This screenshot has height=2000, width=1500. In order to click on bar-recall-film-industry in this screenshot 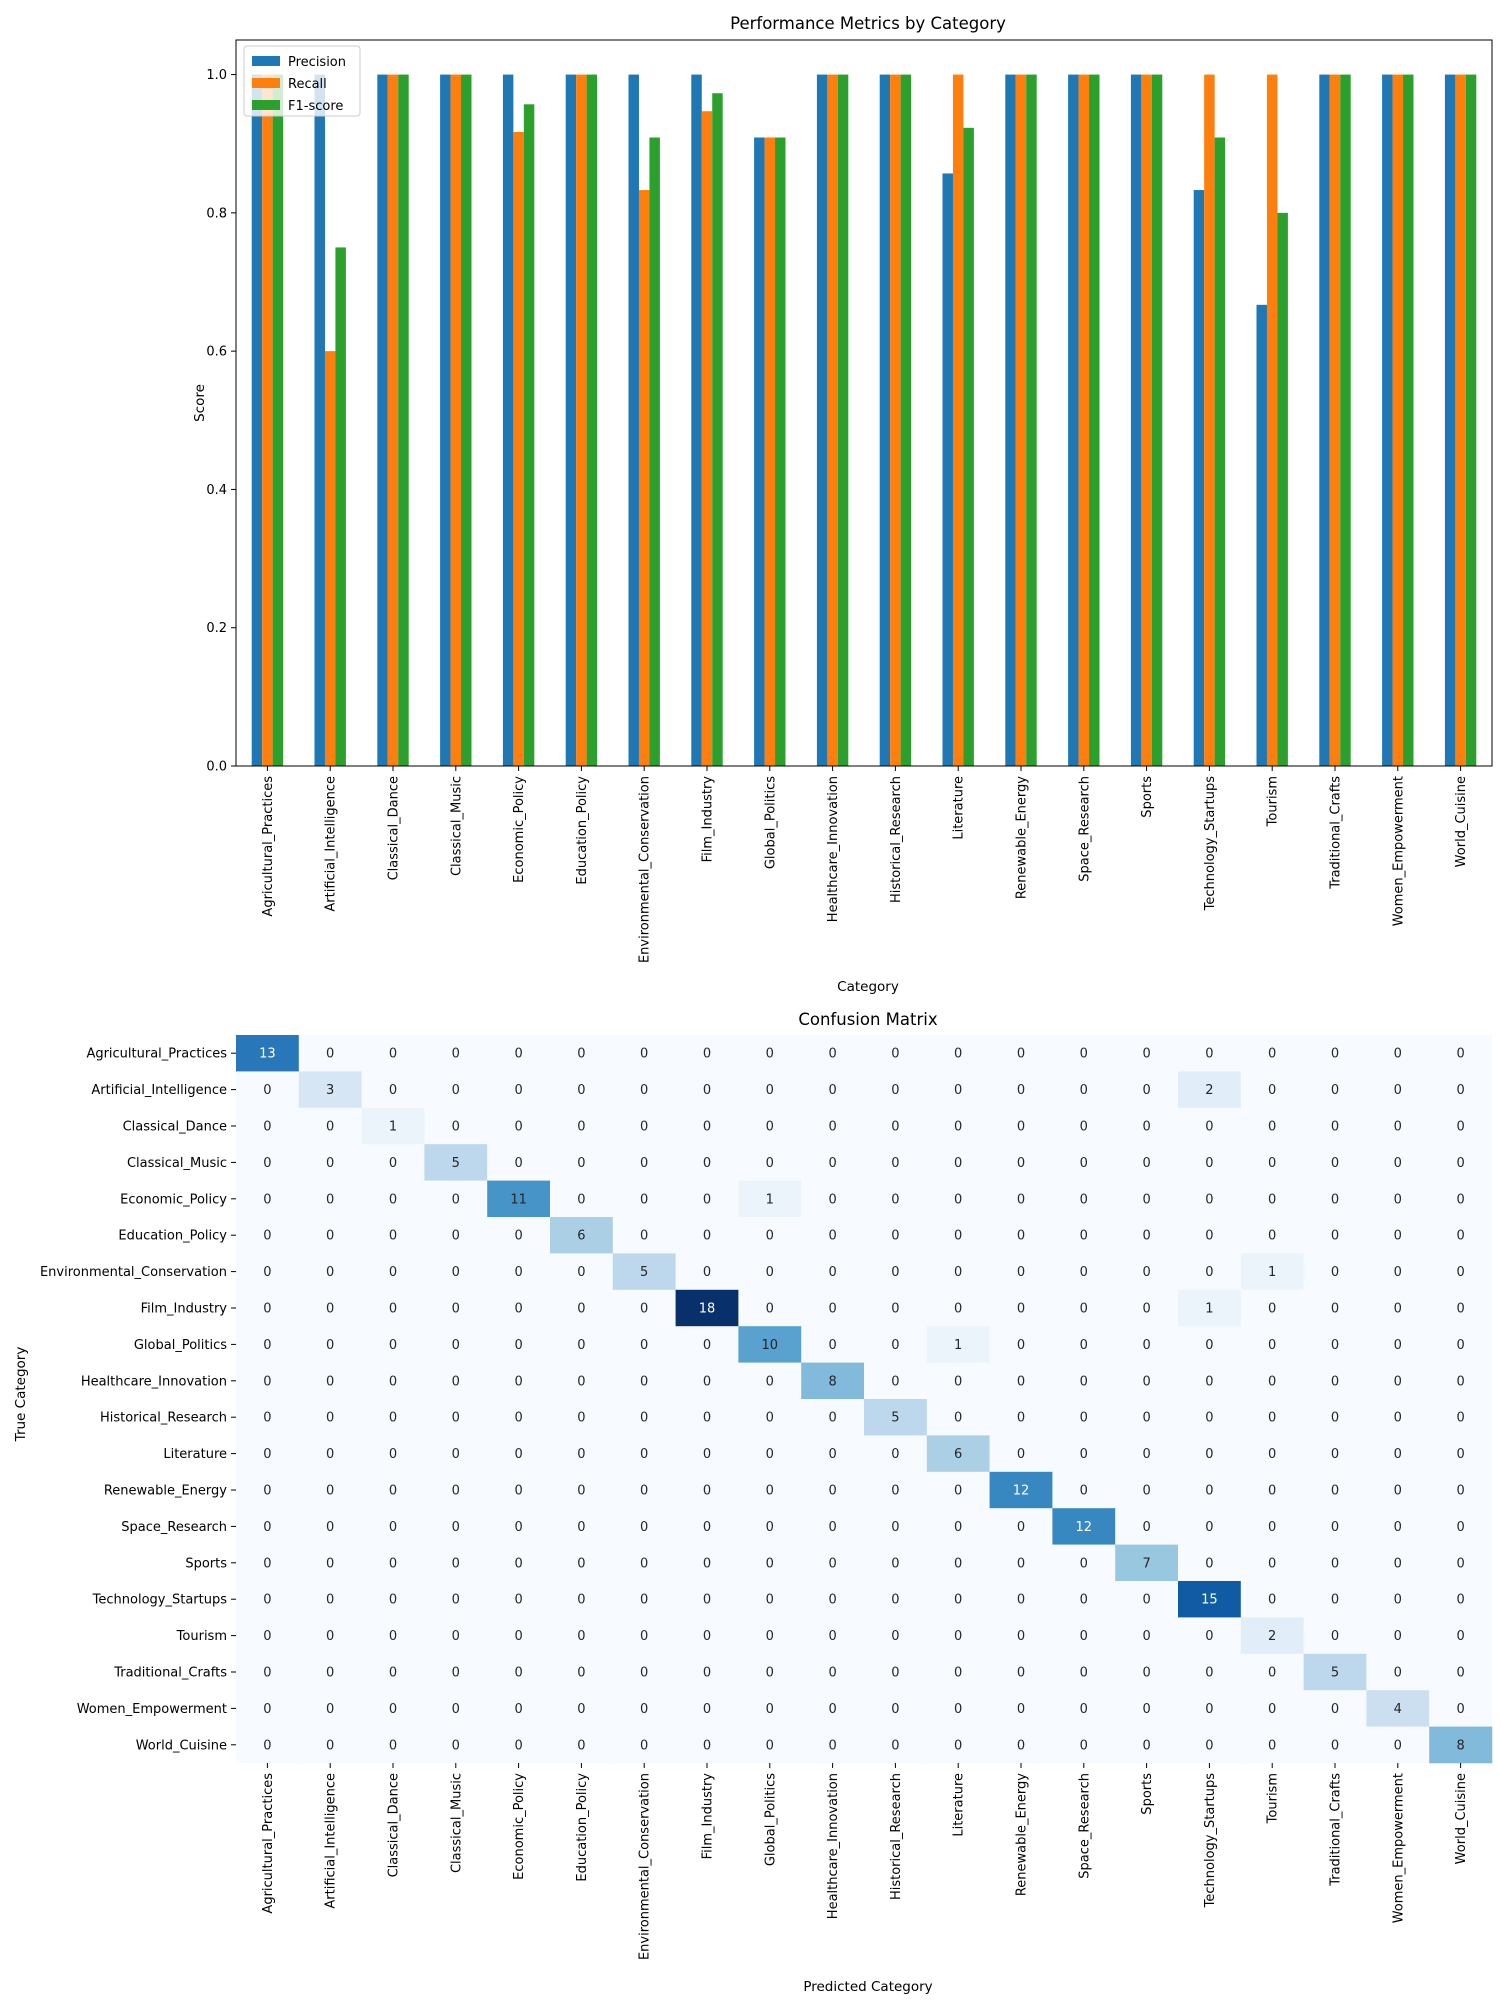, I will do `click(707, 439)`.